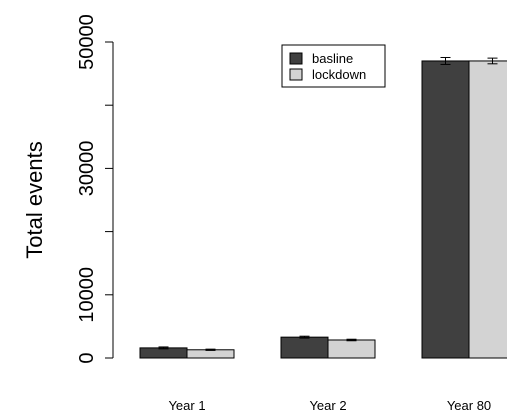  What do you see at coordinates (186, 405) in the screenshot?
I see `x-tick-label: Year 1` at bounding box center [186, 405].